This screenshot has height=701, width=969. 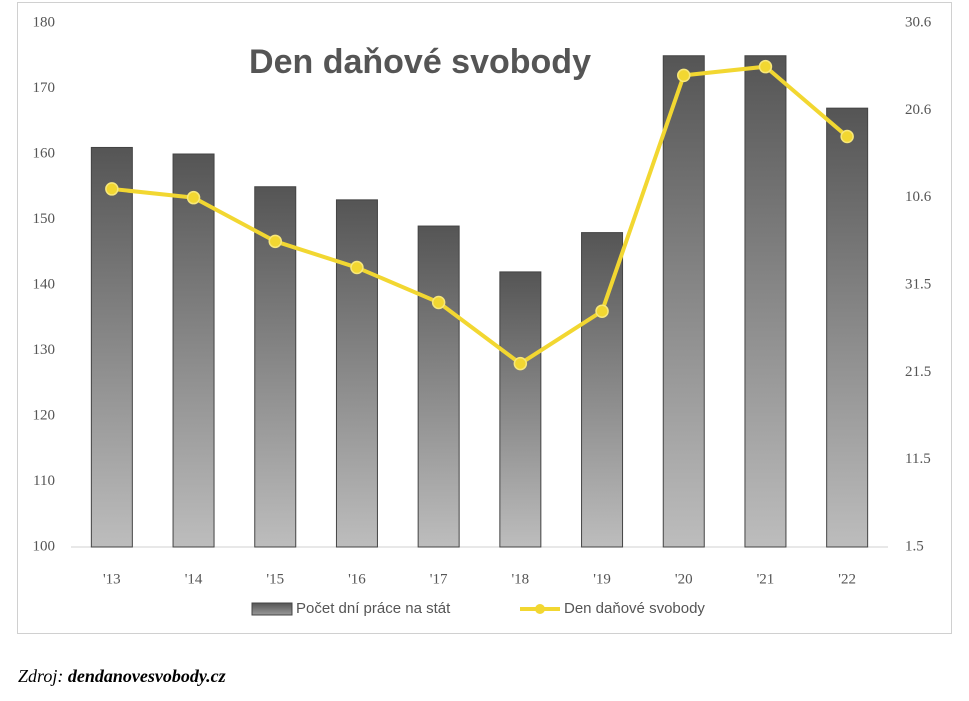 What do you see at coordinates (847, 579) in the screenshot?
I see `x-tick-label: '22` at bounding box center [847, 579].